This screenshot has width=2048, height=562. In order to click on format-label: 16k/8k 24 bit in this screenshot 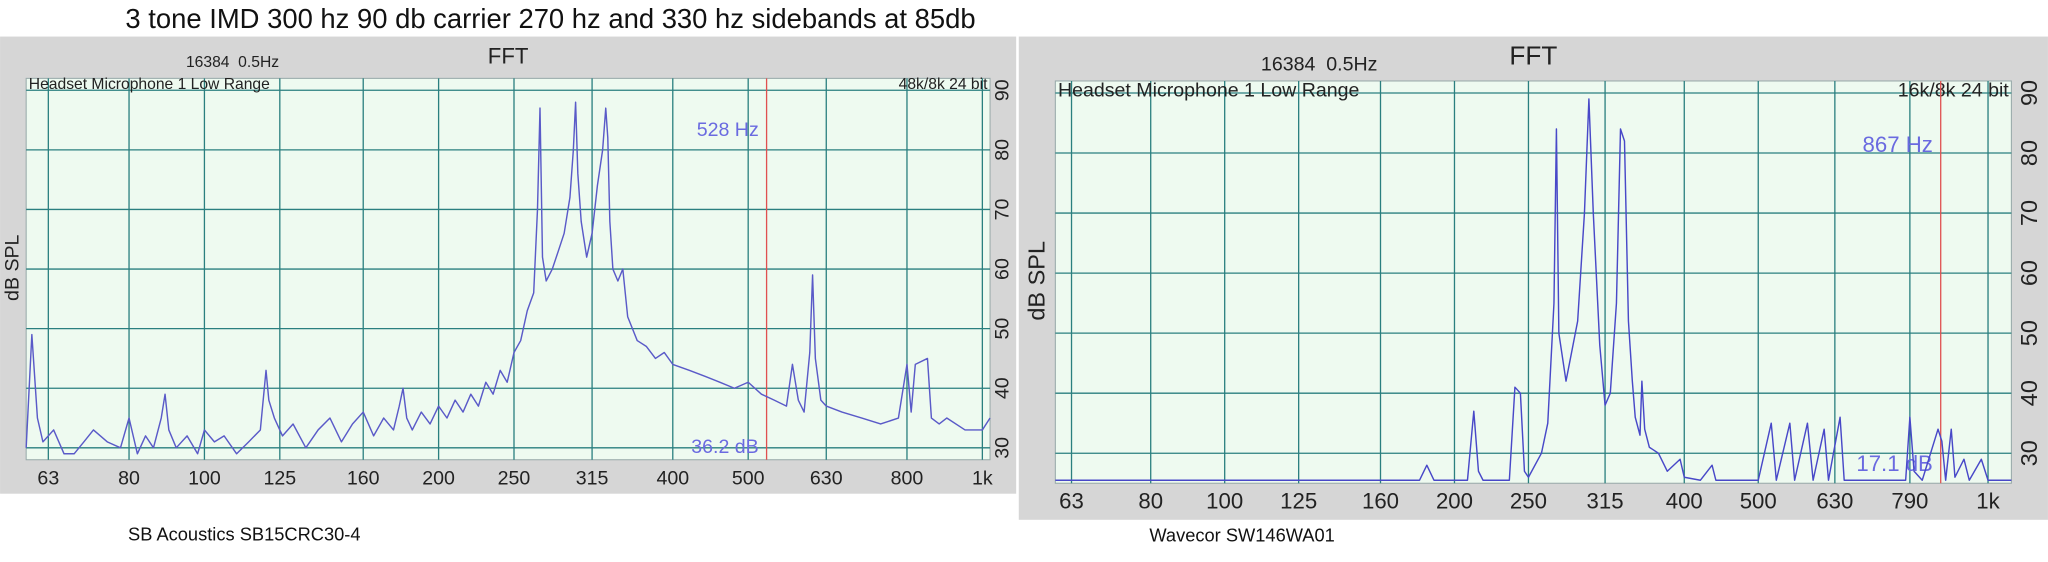, I will do `click(1954, 91)`.